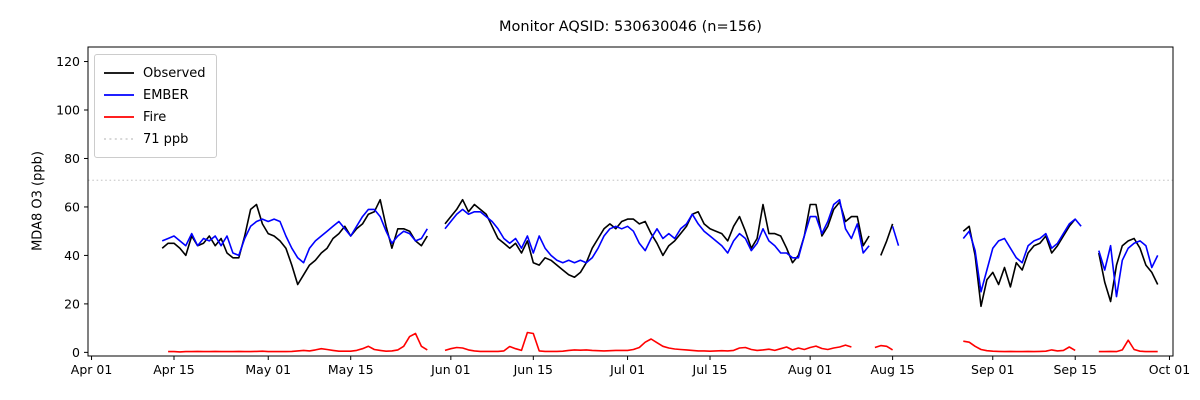 This screenshot has width=1200, height=400. I want to click on series-fire-line, so click(663, 342).